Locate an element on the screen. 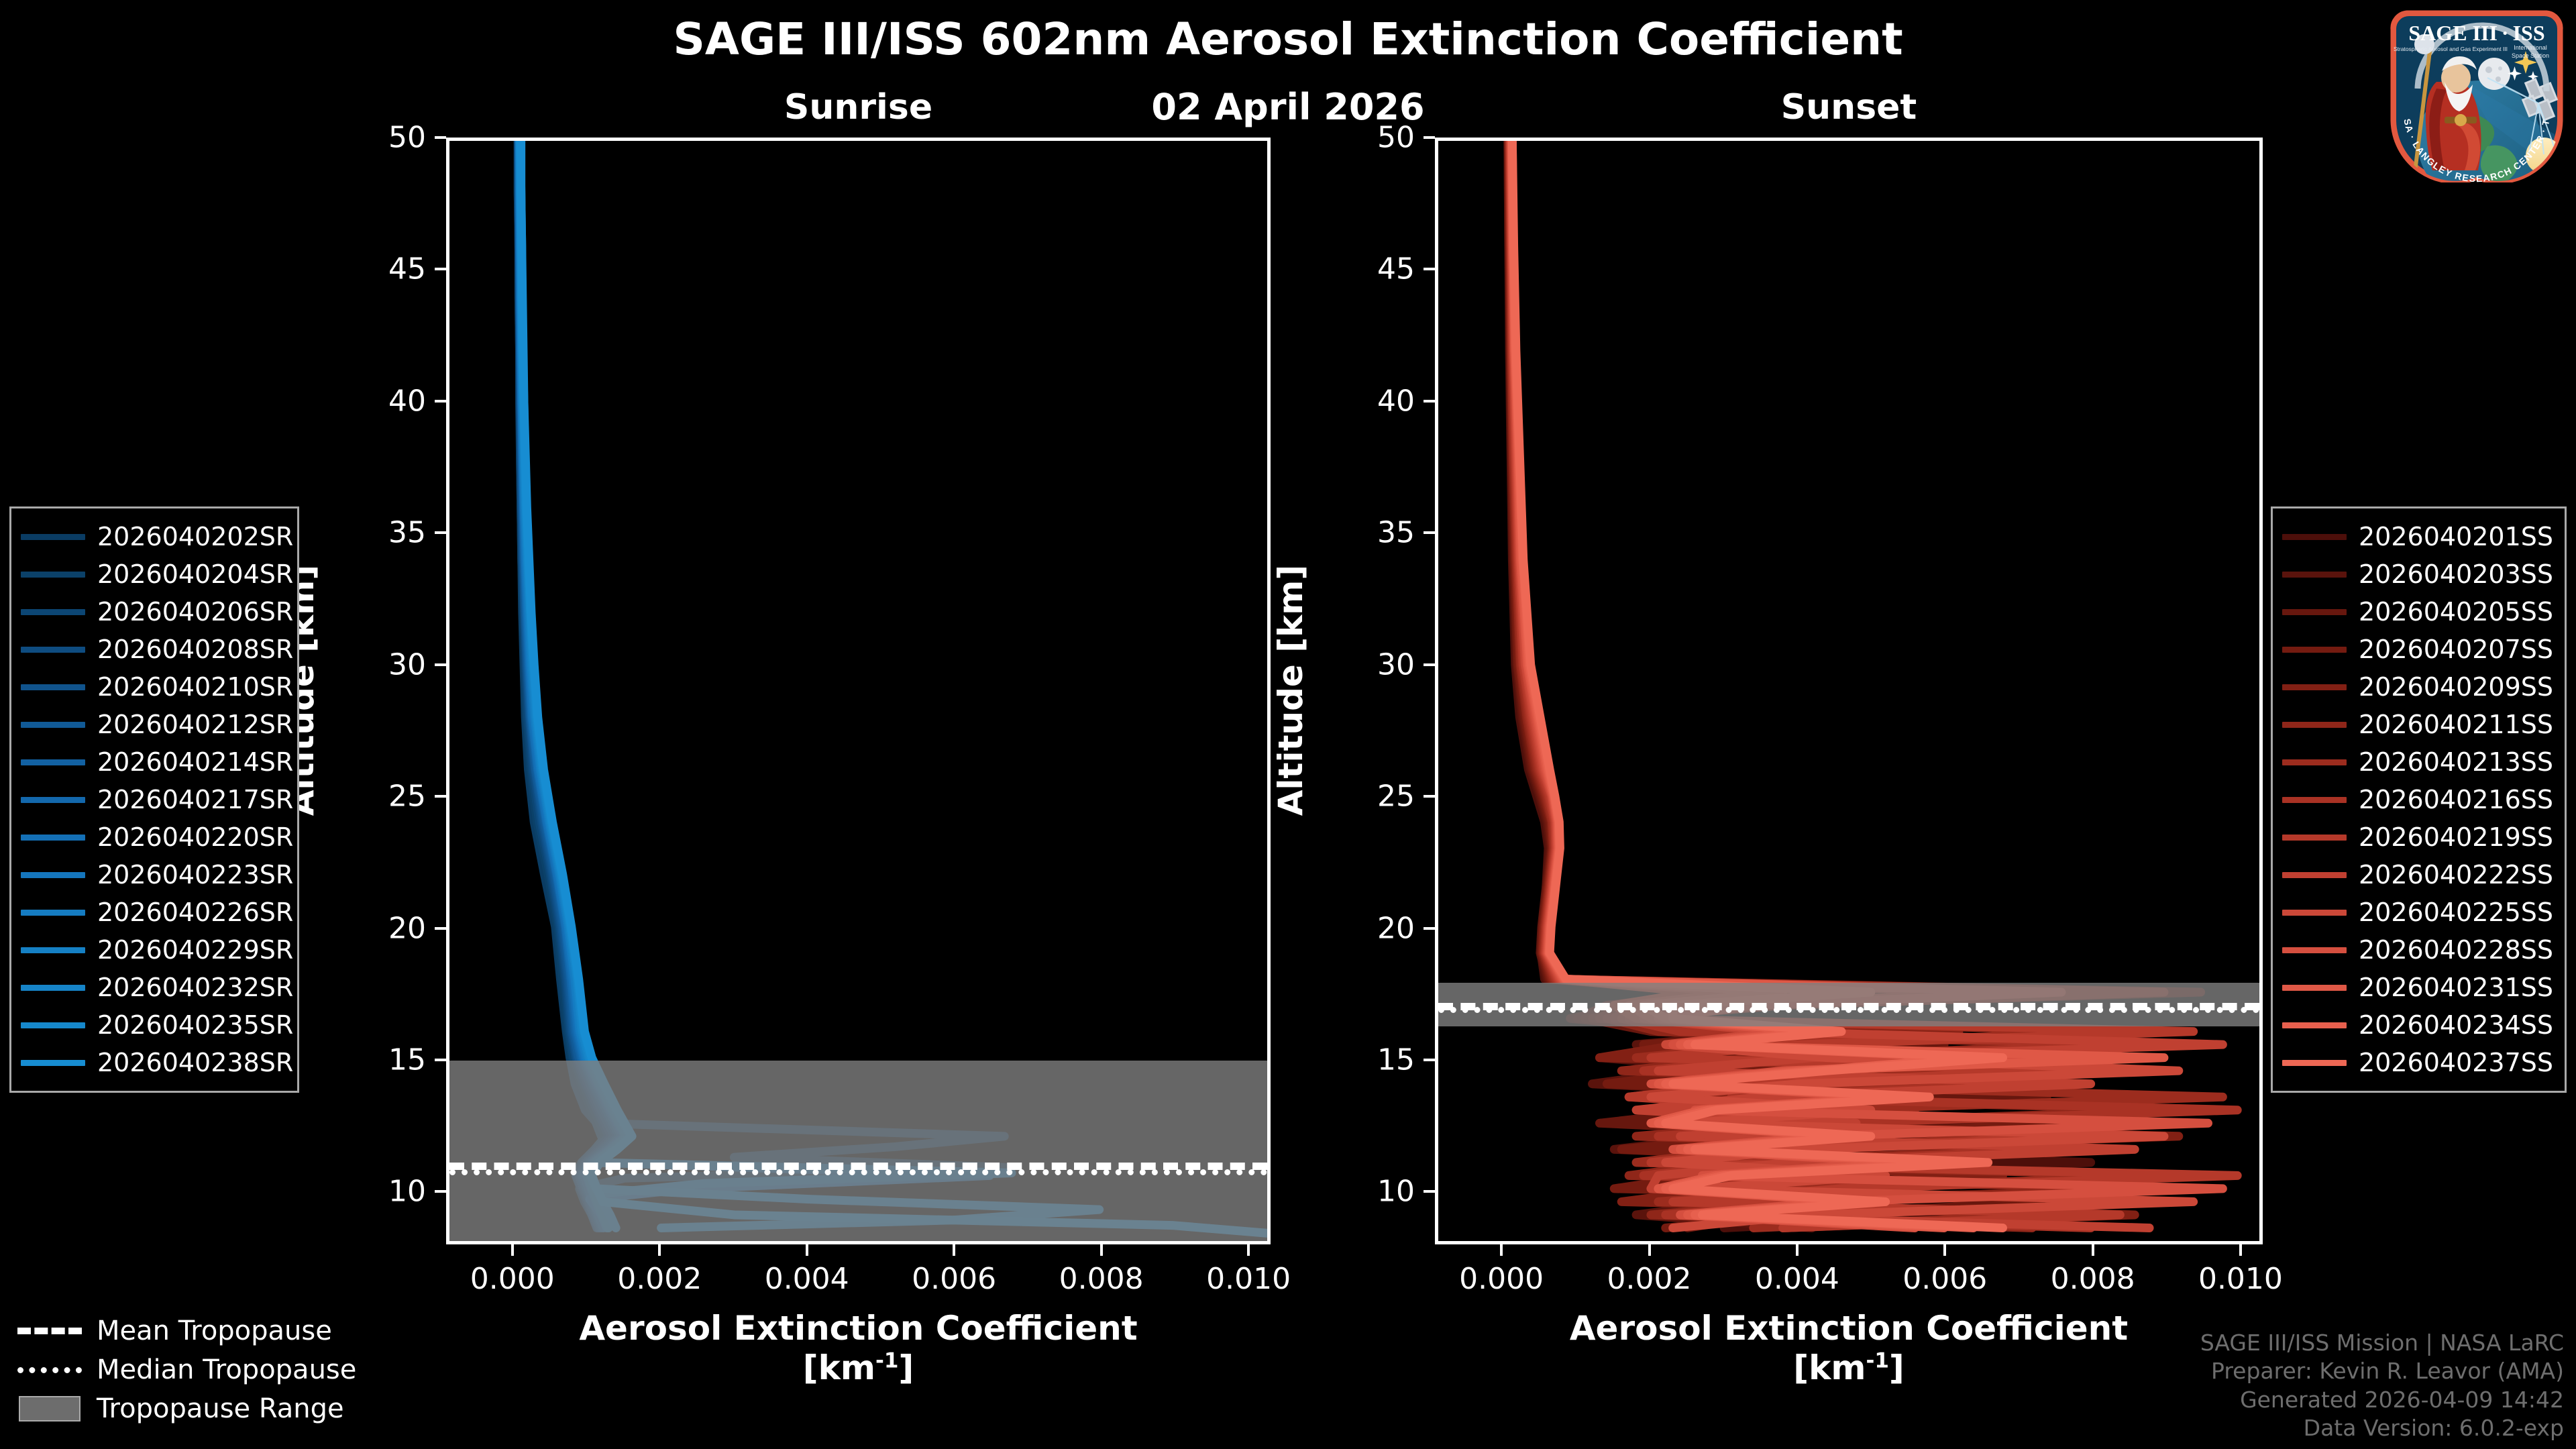 The width and height of the screenshot is (2576, 1449). legend-item-event: 2026040203SS is located at coordinates (2418, 574).